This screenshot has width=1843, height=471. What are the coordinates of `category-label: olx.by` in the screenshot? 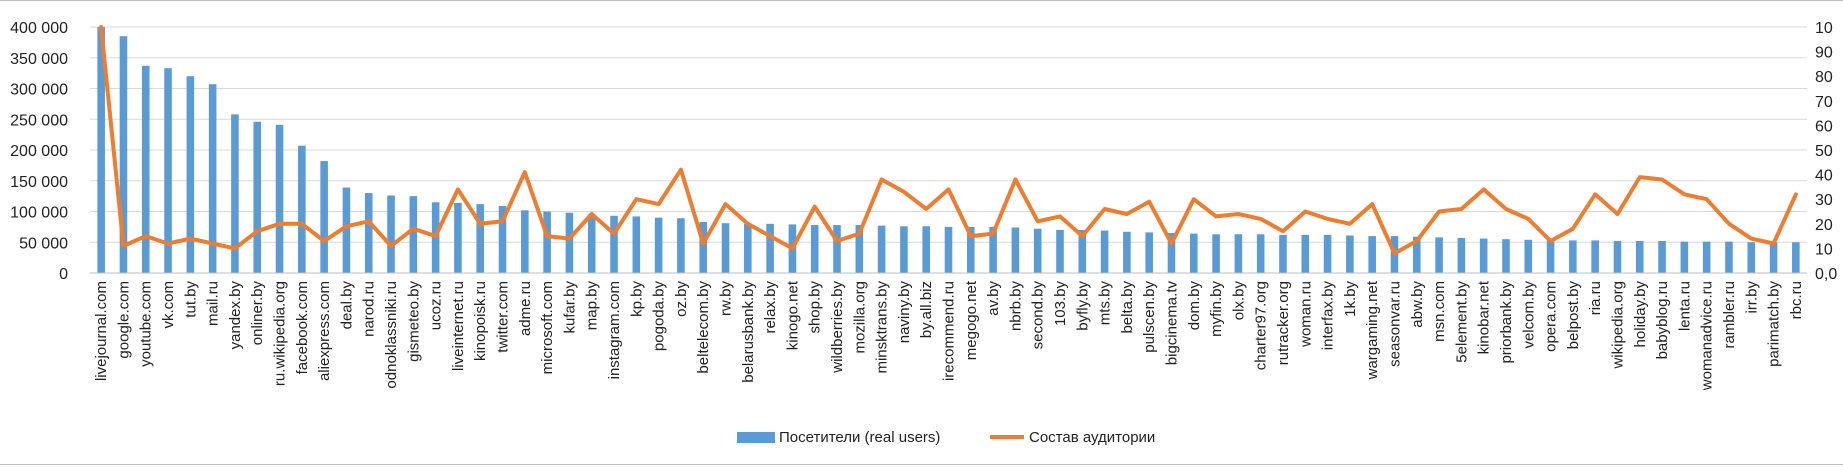 It's located at (1238, 301).